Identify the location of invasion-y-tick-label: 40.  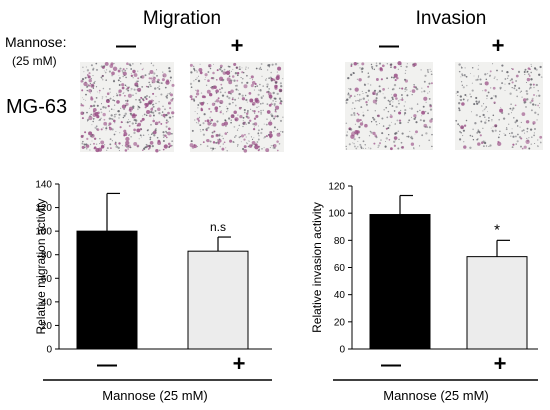
(340, 295).